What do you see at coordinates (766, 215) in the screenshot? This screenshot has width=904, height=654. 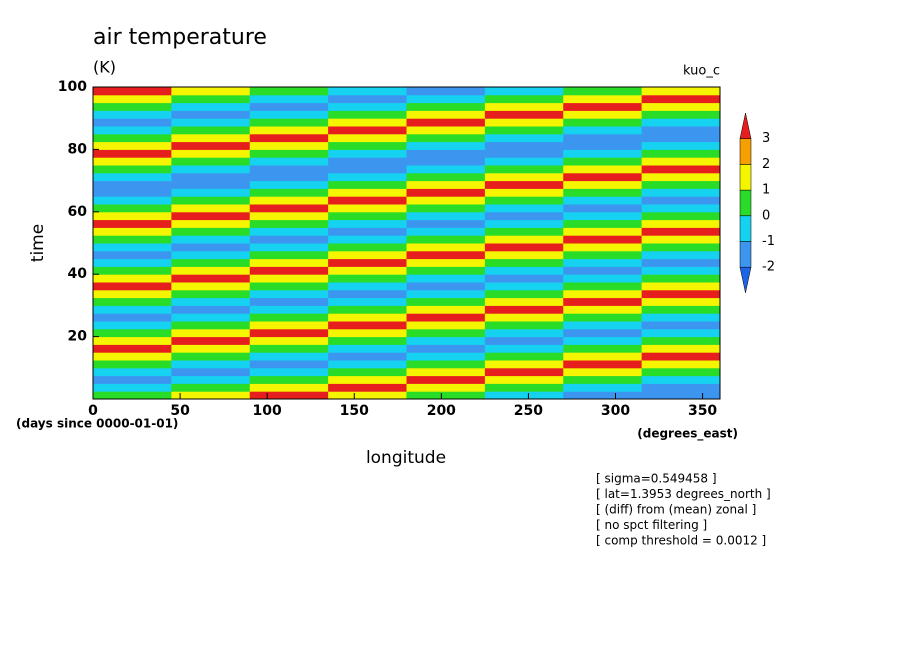 I see `colorbar-label: 0` at bounding box center [766, 215].